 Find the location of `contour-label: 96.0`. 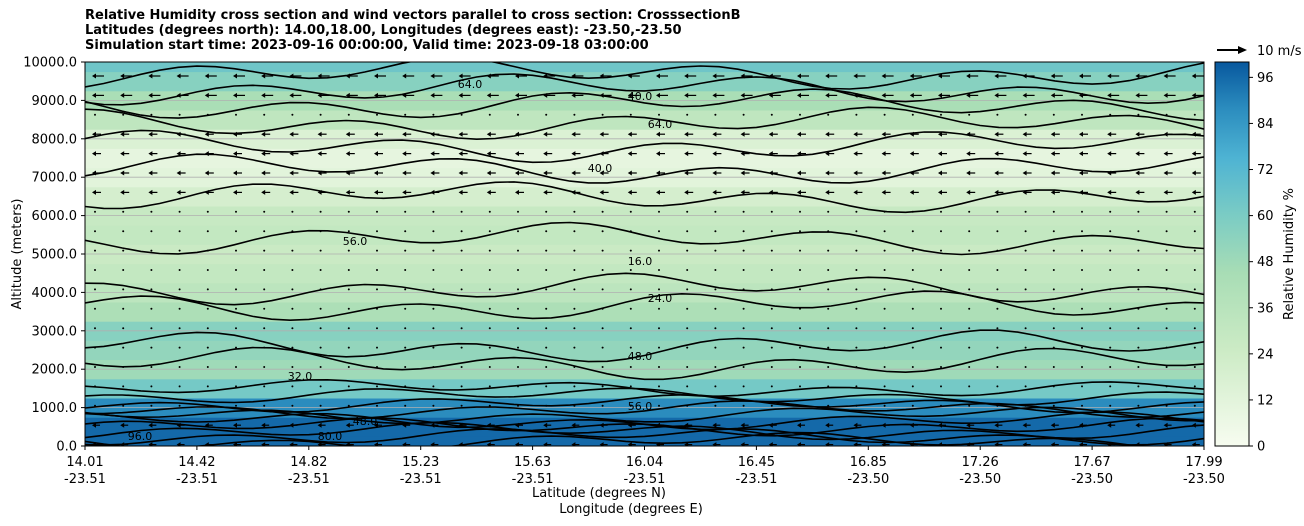

contour-label: 96.0 is located at coordinates (140, 436).